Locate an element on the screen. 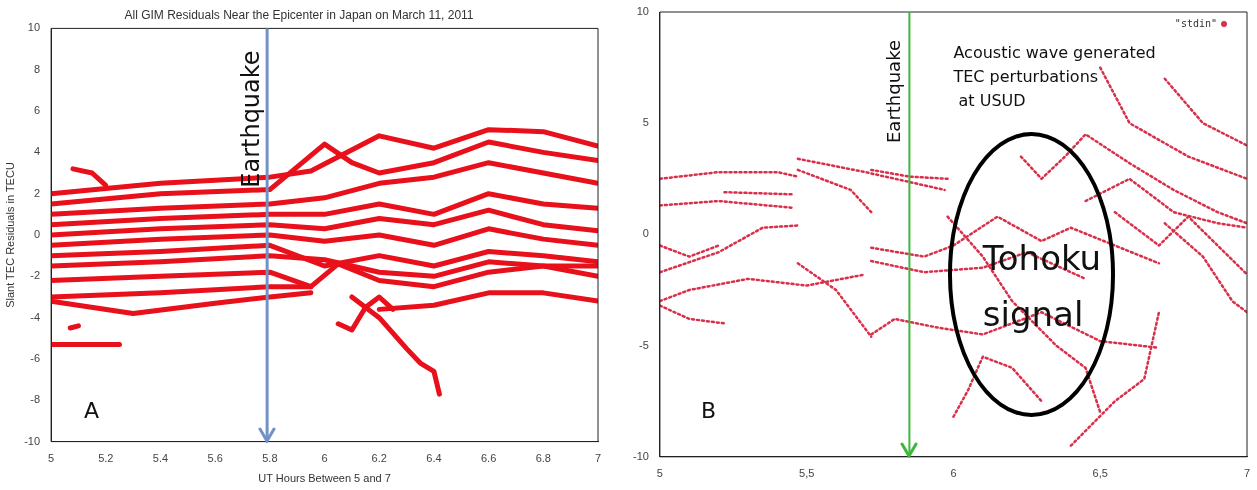 The width and height of the screenshot is (1257, 490). x-tick-label: 5.6 is located at coordinates (215, 458).